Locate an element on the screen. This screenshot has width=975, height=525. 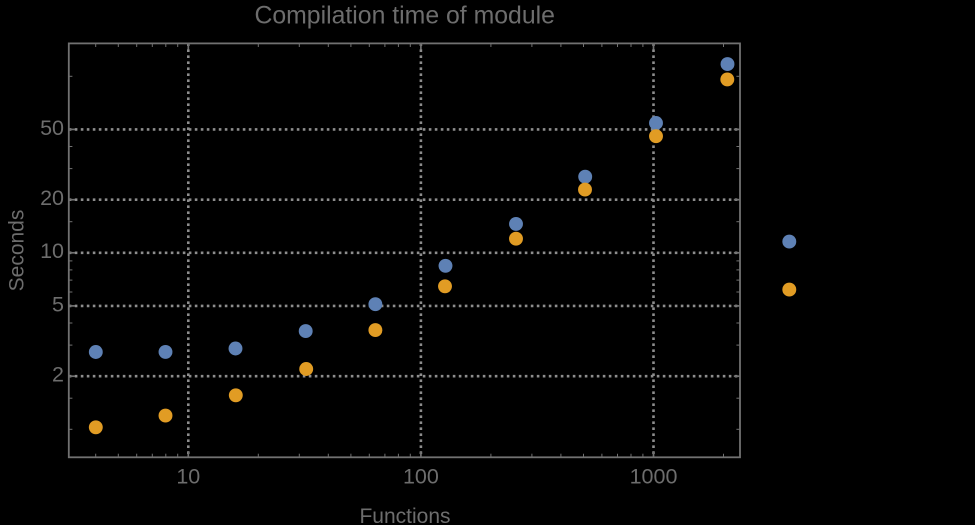
svg-text: 2 is located at coordinates (58, 375).